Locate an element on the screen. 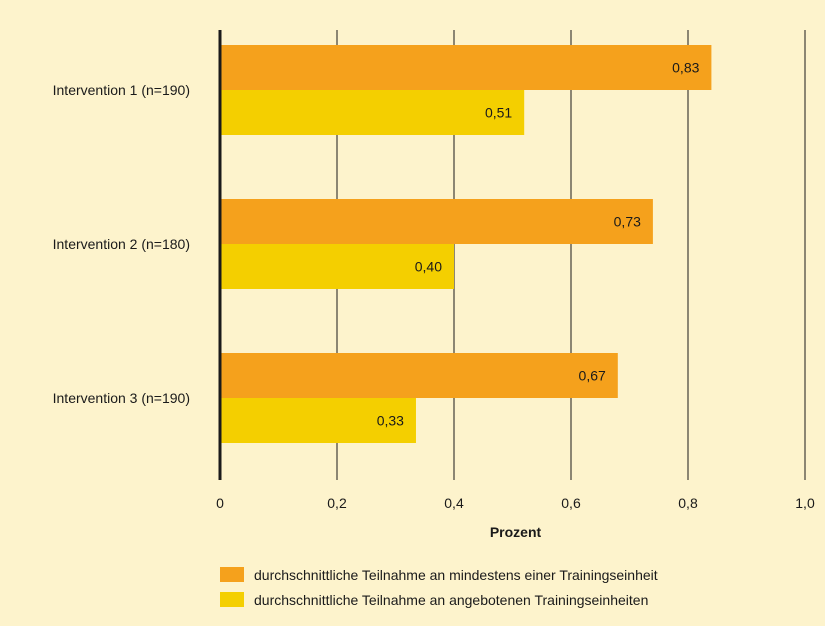  x-tick-label: 0,2 is located at coordinates (337, 503).